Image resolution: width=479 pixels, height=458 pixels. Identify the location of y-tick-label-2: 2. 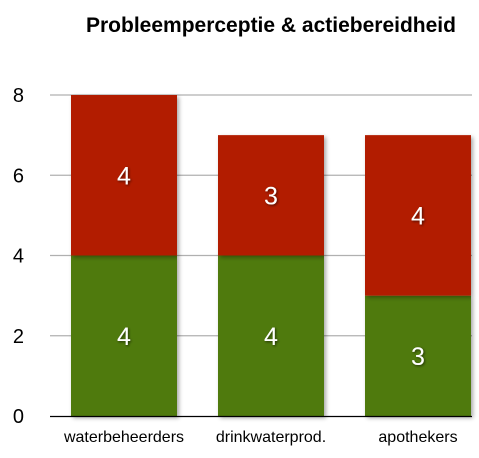
(18, 337).